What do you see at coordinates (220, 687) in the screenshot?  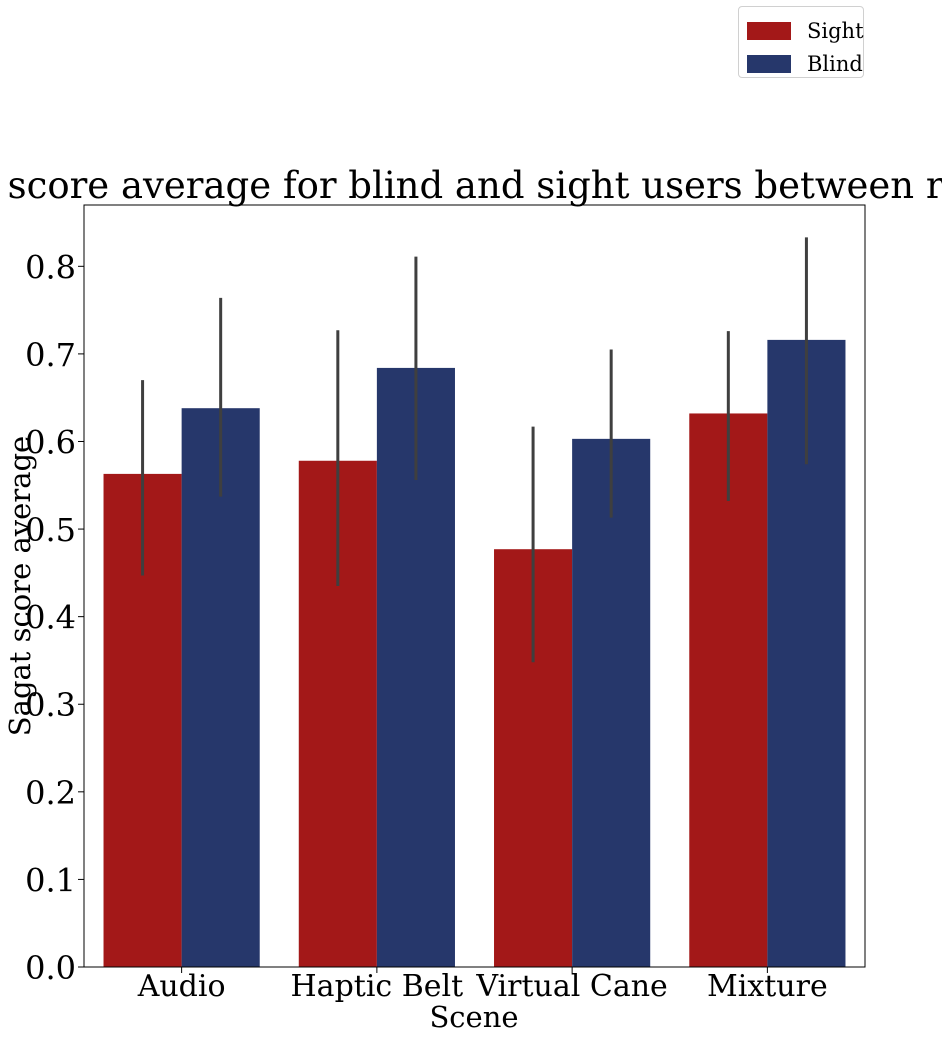 I see `bar-blind-audio` at bounding box center [220, 687].